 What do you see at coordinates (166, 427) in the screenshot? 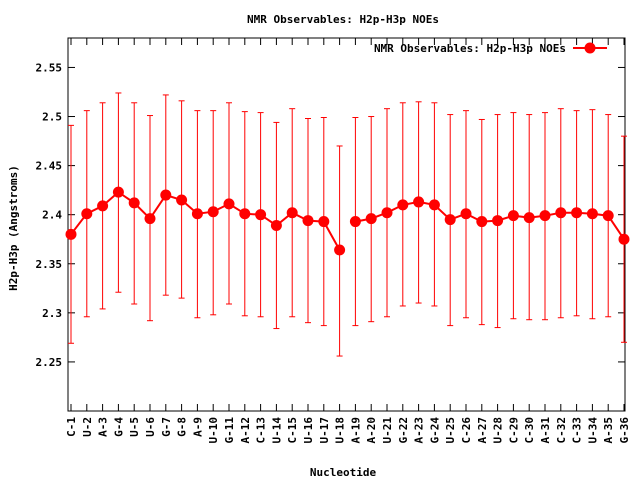
I see `x-tick-label: G-7` at bounding box center [166, 427].